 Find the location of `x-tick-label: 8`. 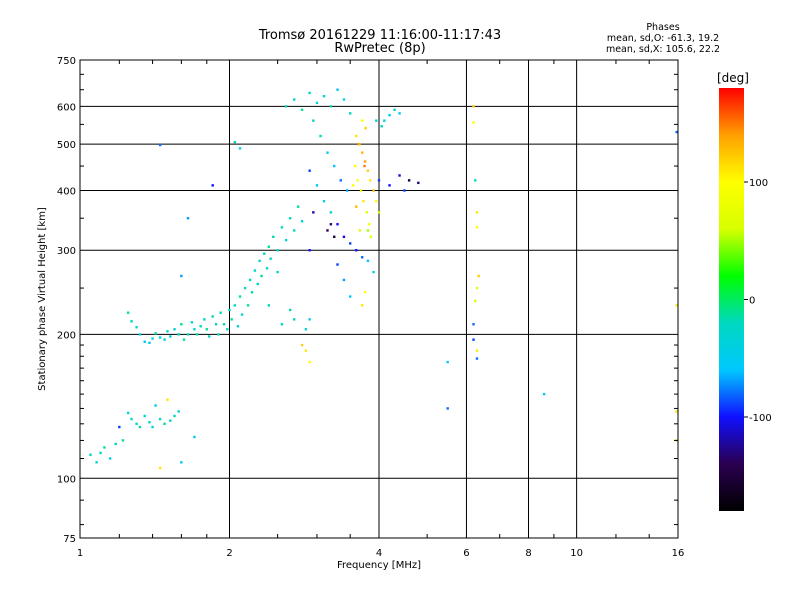

x-tick-label: 8 is located at coordinates (528, 553).